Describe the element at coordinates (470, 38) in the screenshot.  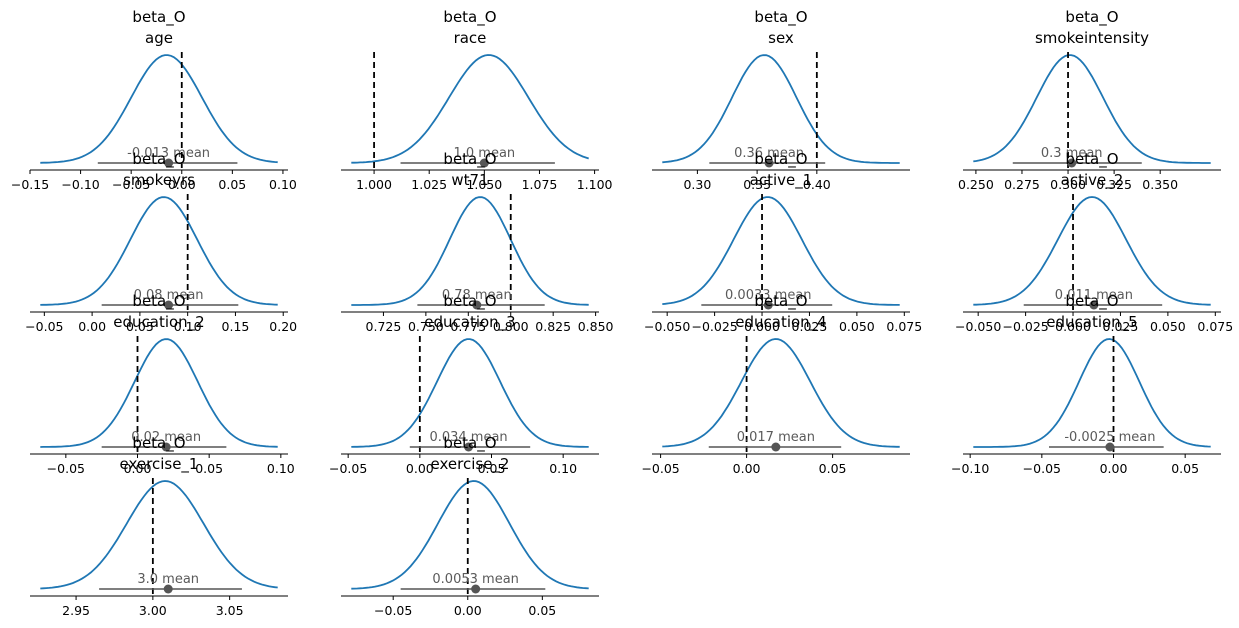
I see `panel-subtitle: race` at that location.